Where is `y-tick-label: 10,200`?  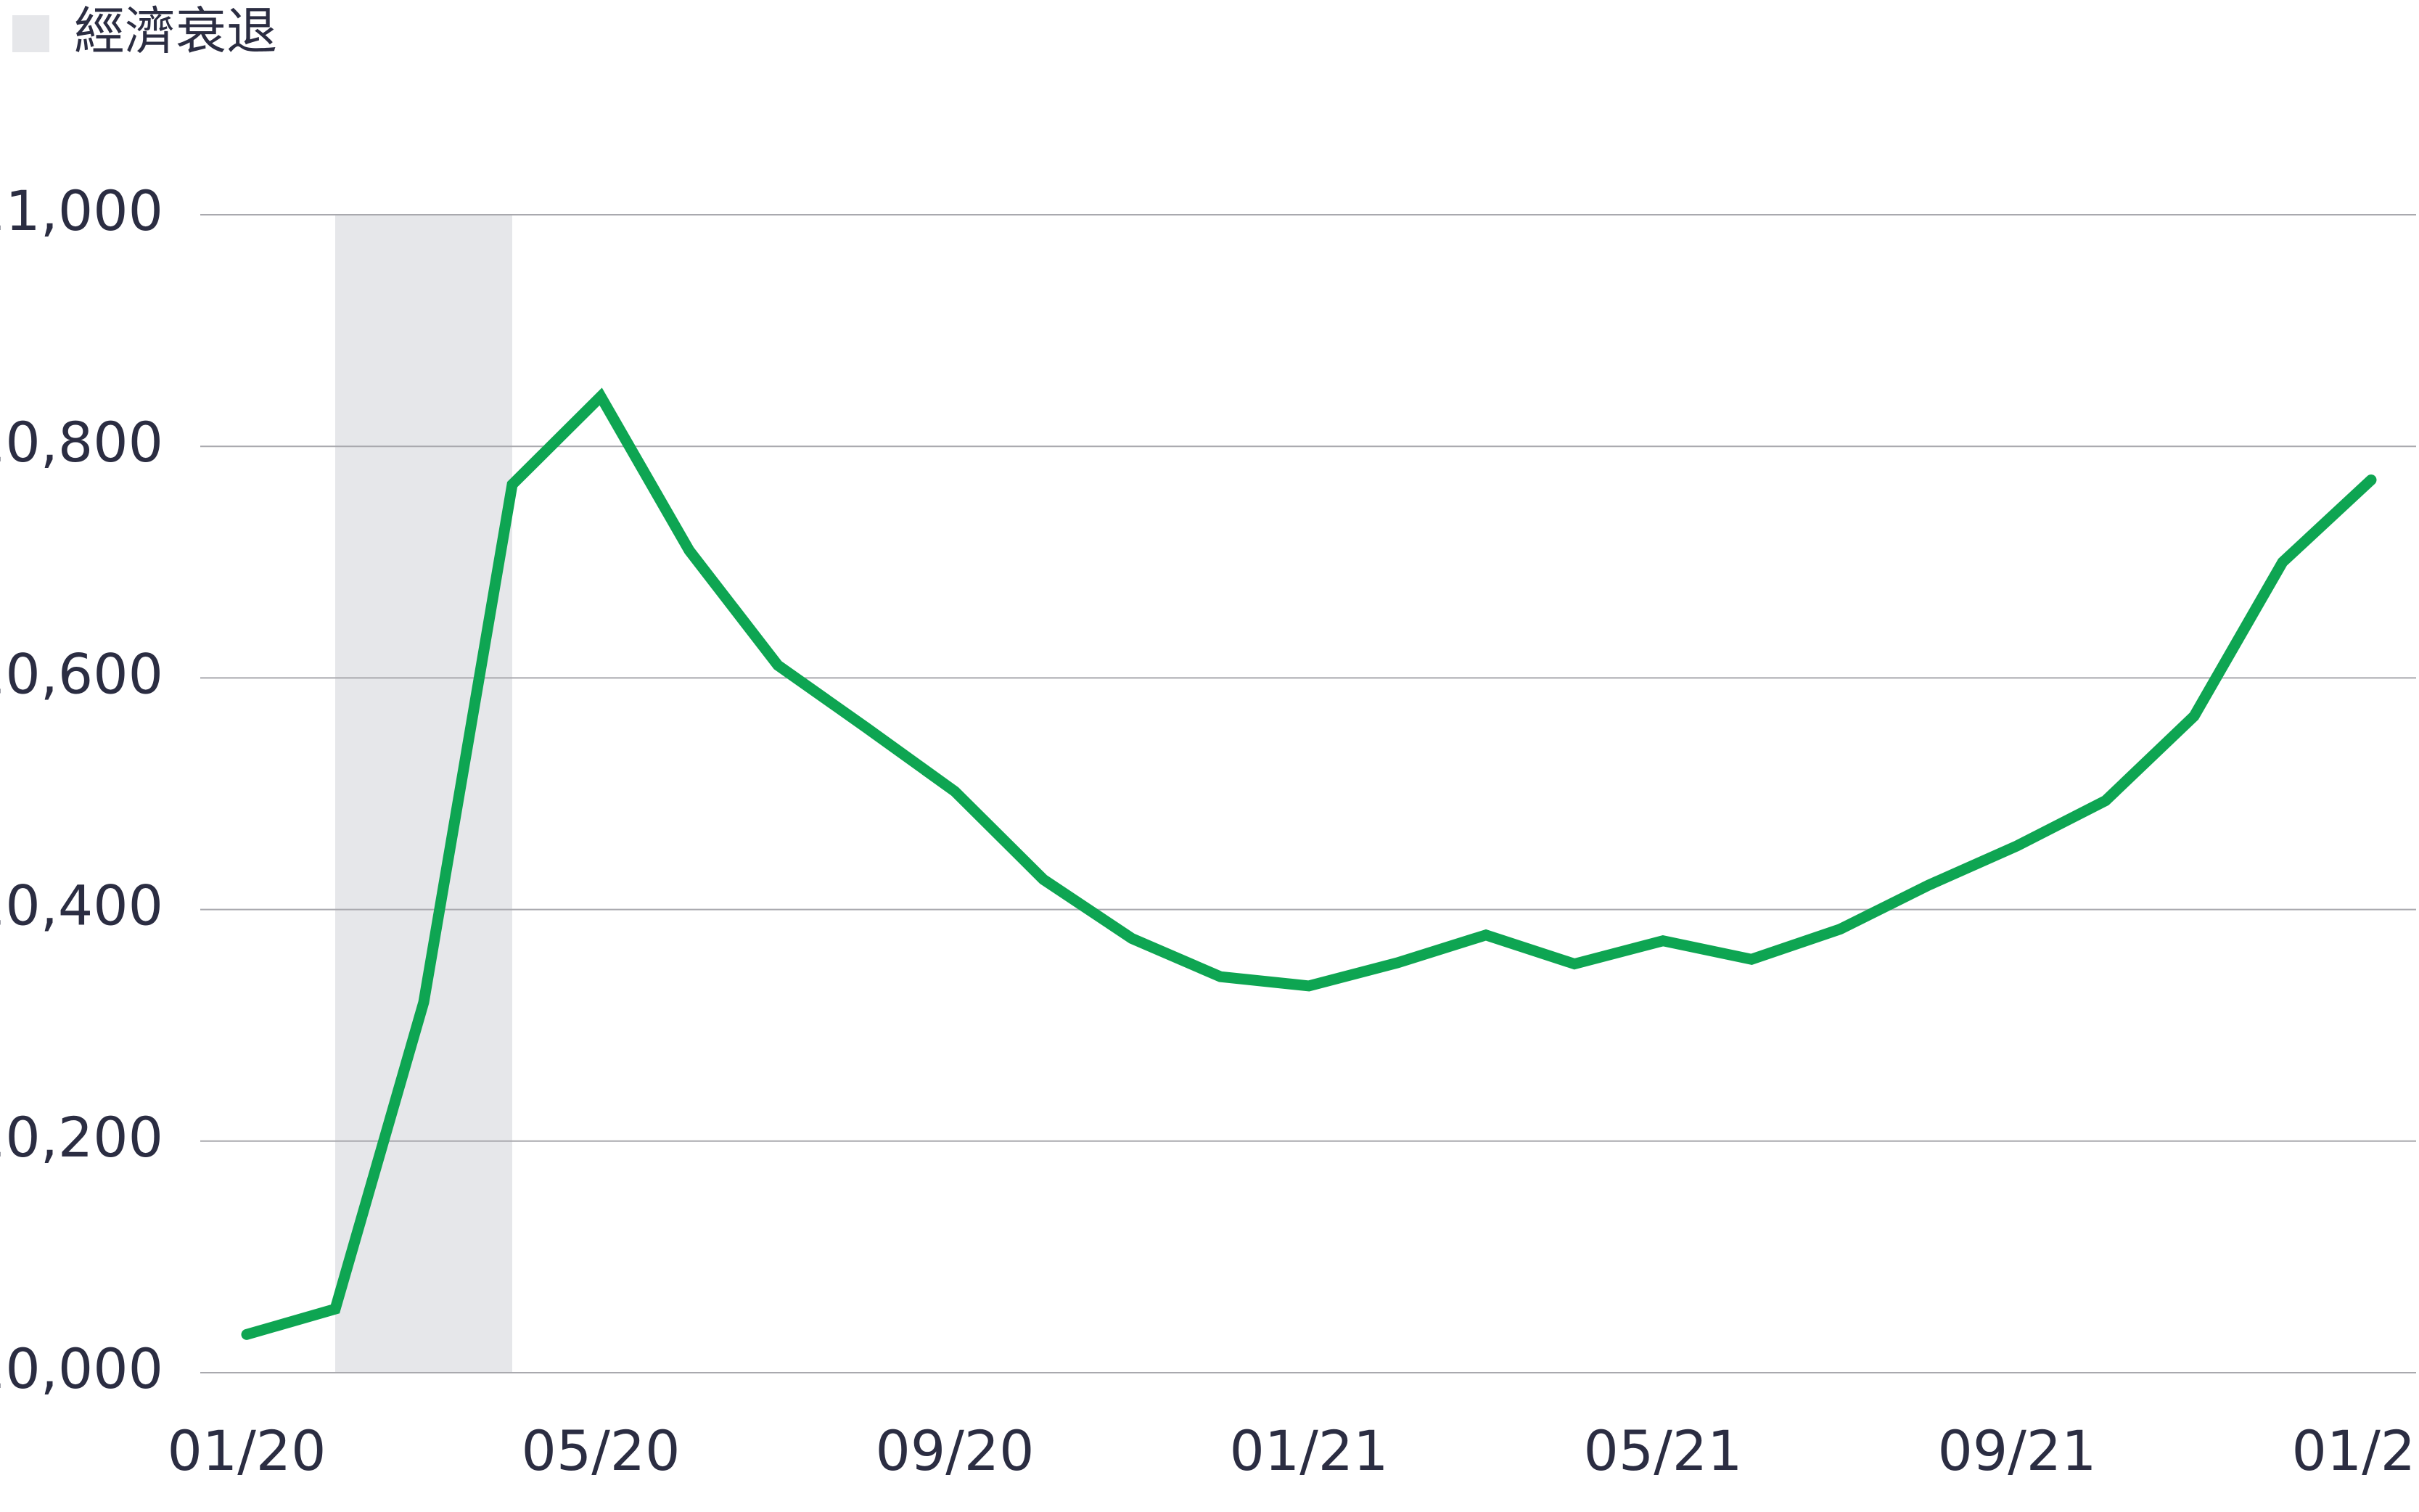
y-tick-label: 10,200 is located at coordinates (81, 1137).